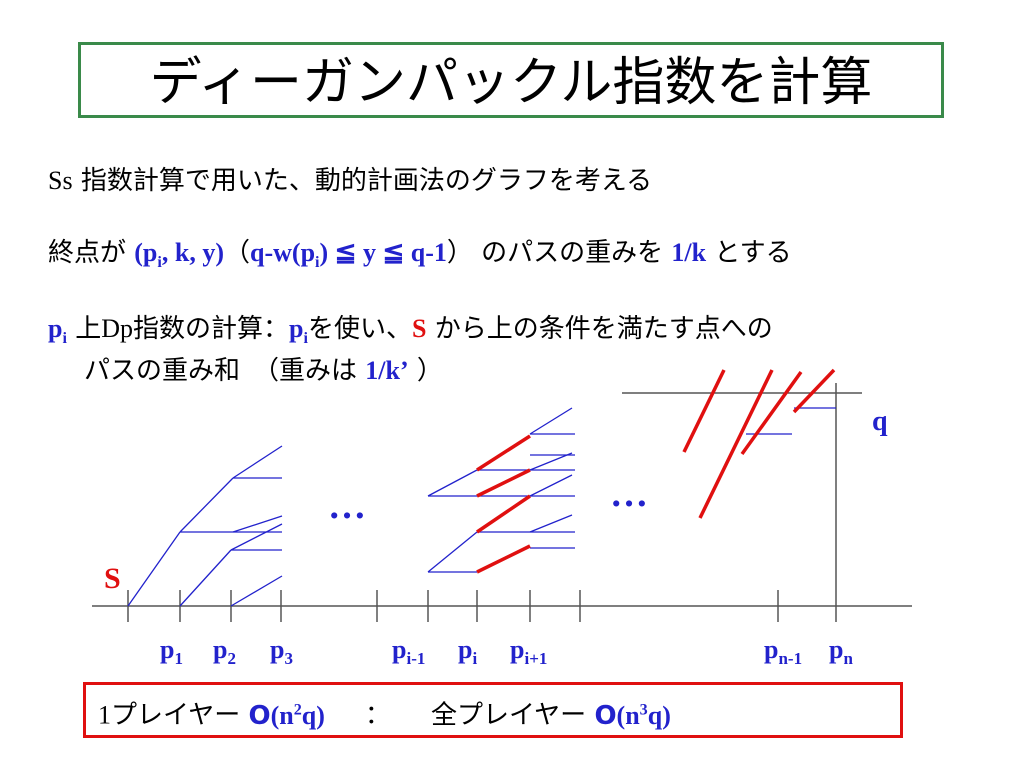 Image resolution: width=1024 pixels, height=768 pixels. I want to click on p-labels: p1 p2 p3 pi-1 pi pi+1 pn-1 pn, so click(506, 651).